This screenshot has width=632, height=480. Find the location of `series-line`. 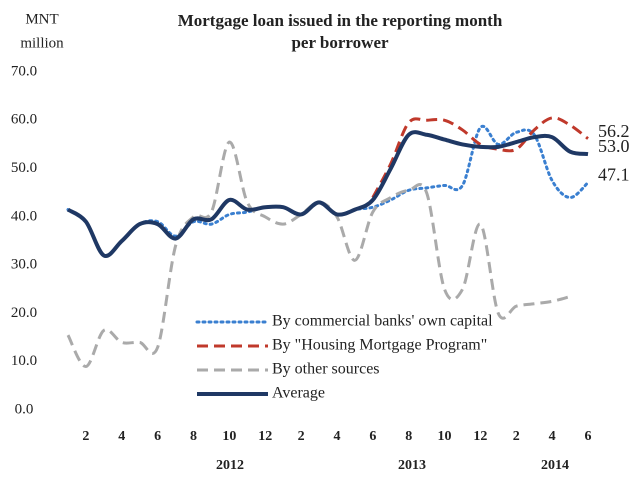

series-line is located at coordinates (480, 157).